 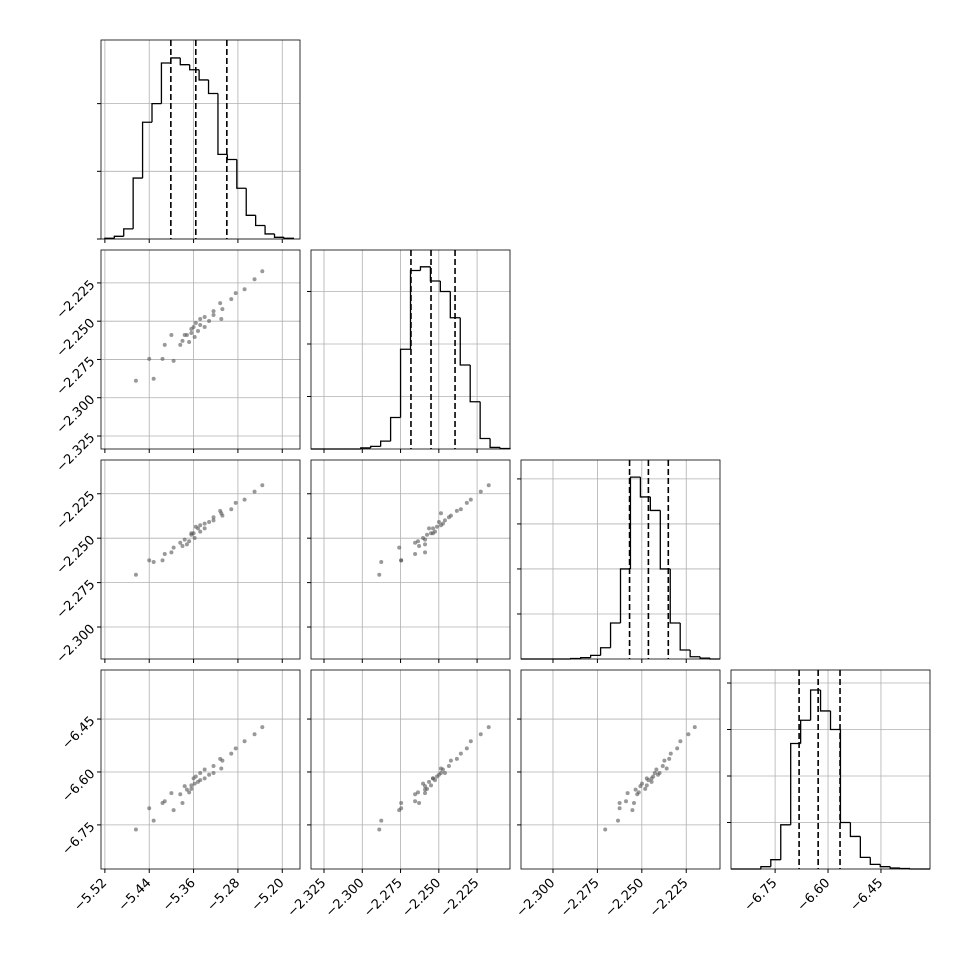 What do you see at coordinates (179, 895) in the screenshot?
I see `x-tick-label: −5.36` at bounding box center [179, 895].